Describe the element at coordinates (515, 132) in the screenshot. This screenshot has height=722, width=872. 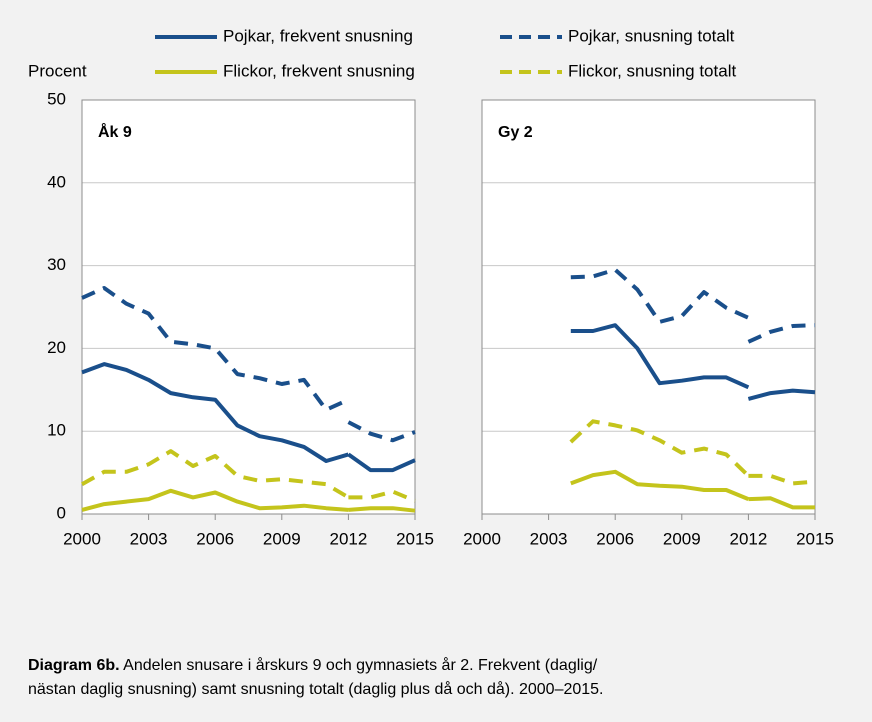
I see `panel-title: Gy 2` at that location.